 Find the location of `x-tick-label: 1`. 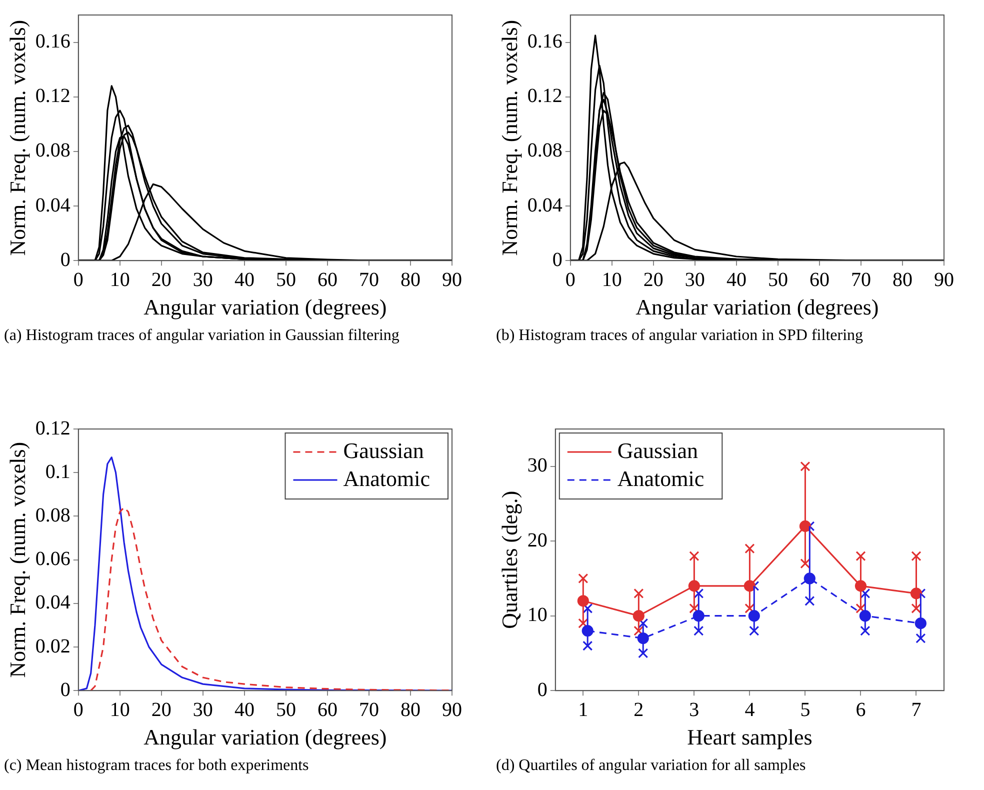

x-tick-label: 1 is located at coordinates (583, 709).